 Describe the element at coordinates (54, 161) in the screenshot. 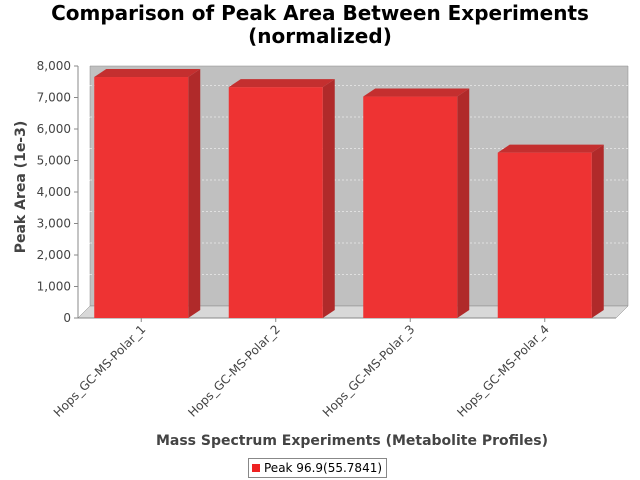

I see `y-tick-label: 5,000` at that location.